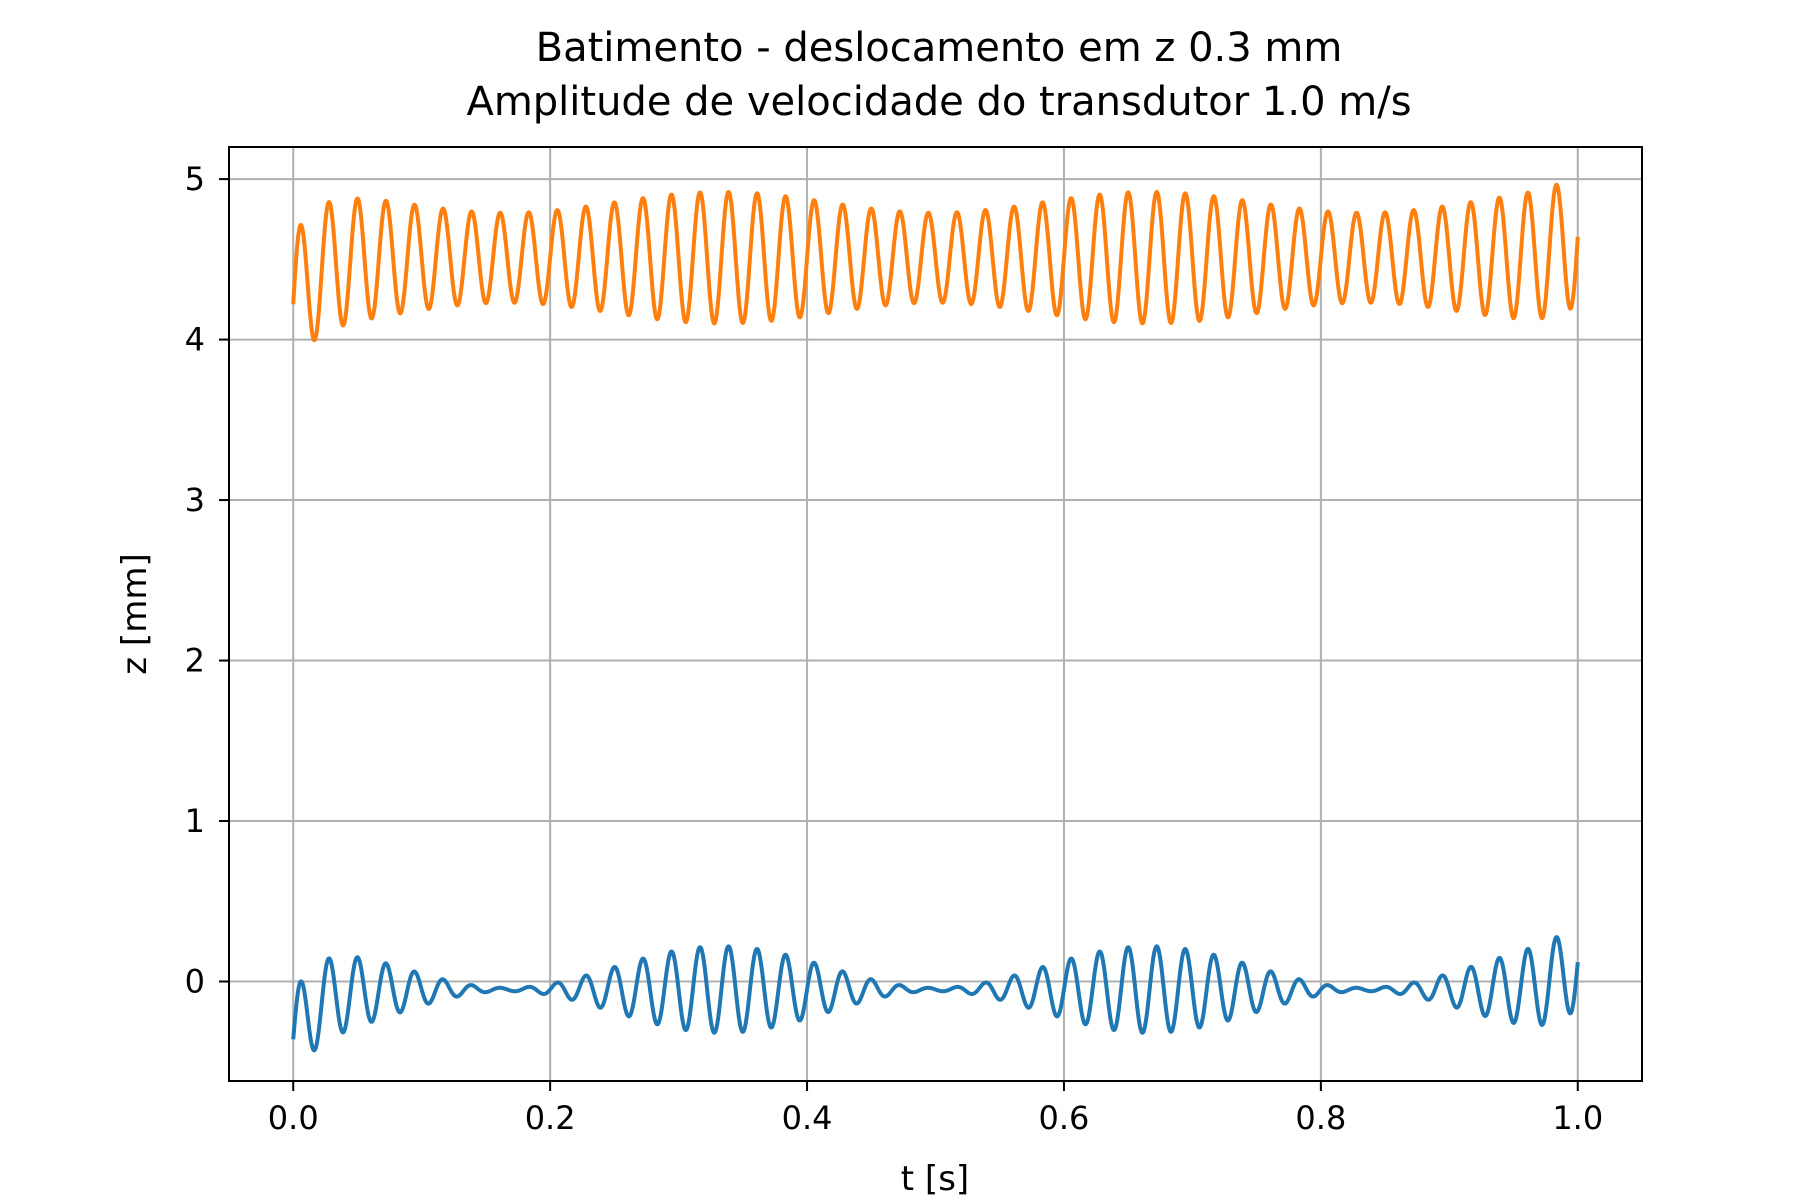 The height and width of the screenshot is (1200, 1800). I want to click on y-tick-label: 0, so click(195, 982).